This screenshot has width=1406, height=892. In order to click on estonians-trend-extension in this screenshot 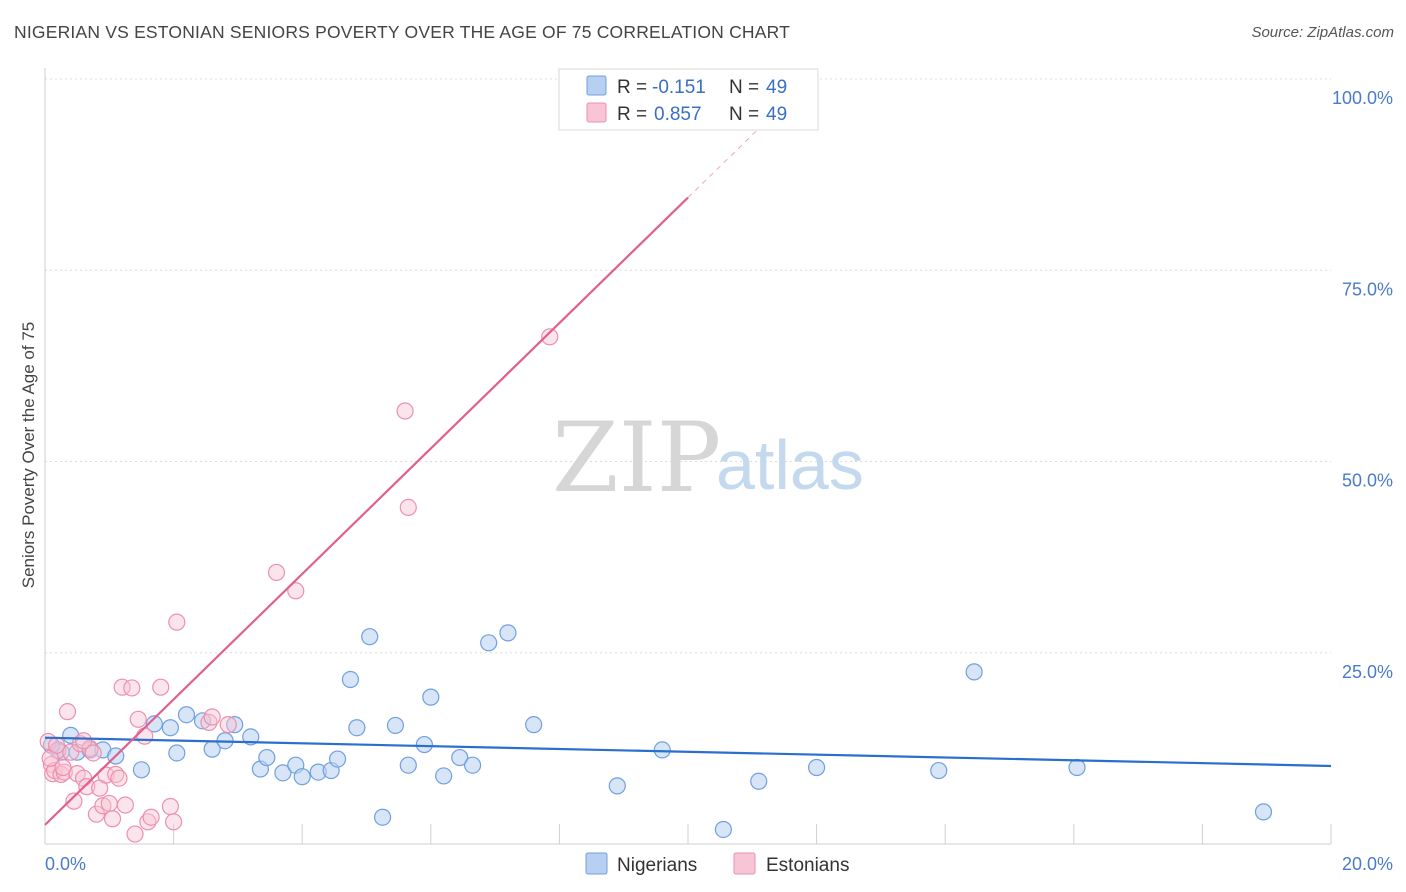, I will do `click(723, 163)`.